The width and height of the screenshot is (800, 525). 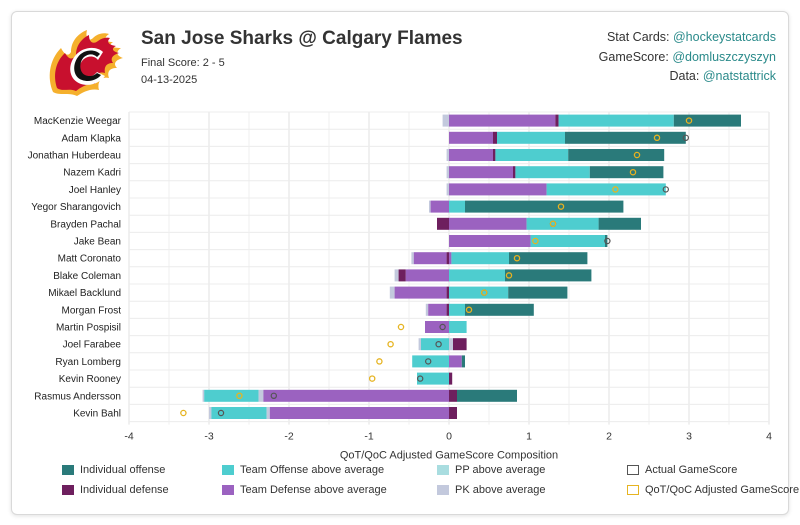 I want to click on legend-label: Actual GameScore, so click(x=691, y=470).